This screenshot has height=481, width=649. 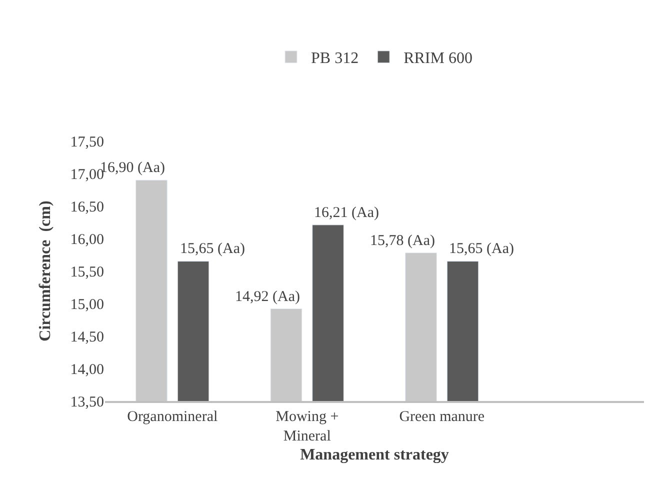 What do you see at coordinates (335, 59) in the screenshot?
I see `legend-label: PB 312` at bounding box center [335, 59].